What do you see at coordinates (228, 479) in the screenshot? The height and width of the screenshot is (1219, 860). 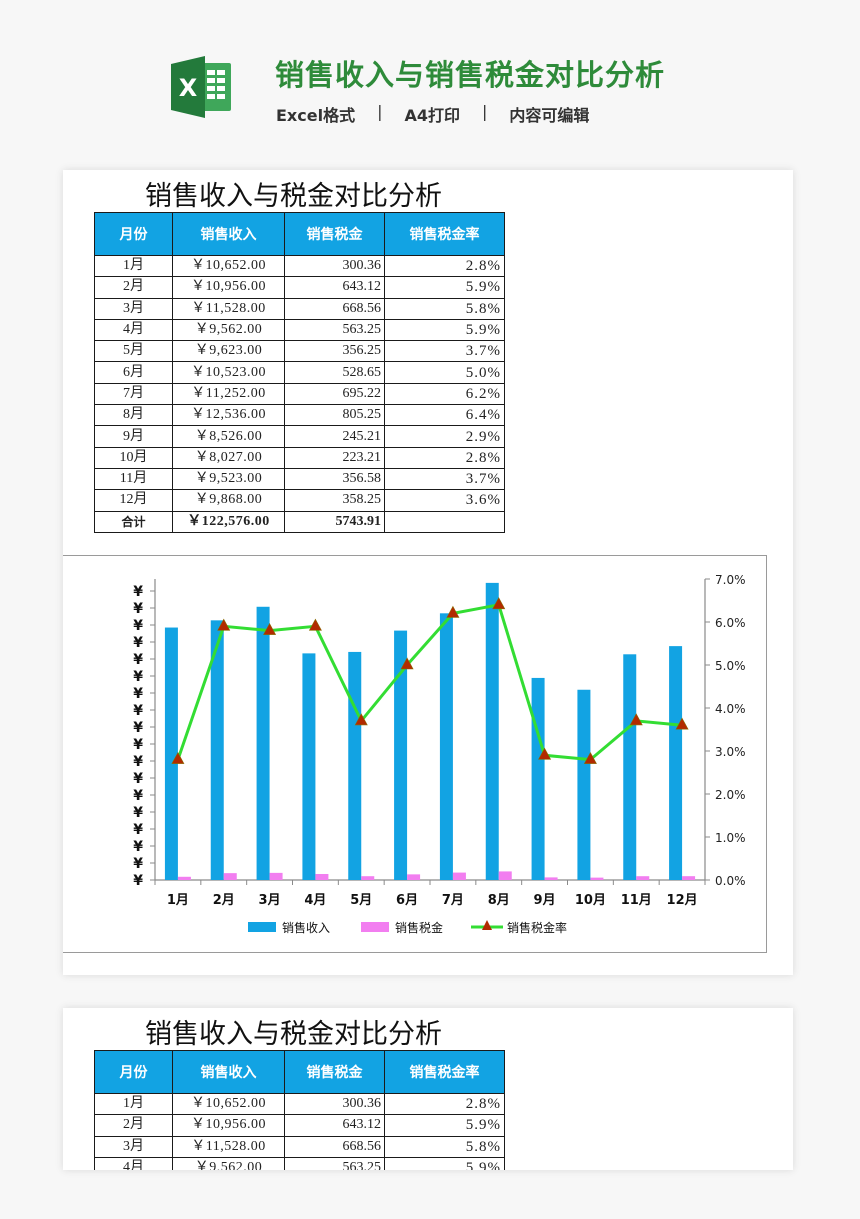 I see `cell-revenue: ￥9,523.00` at bounding box center [228, 479].